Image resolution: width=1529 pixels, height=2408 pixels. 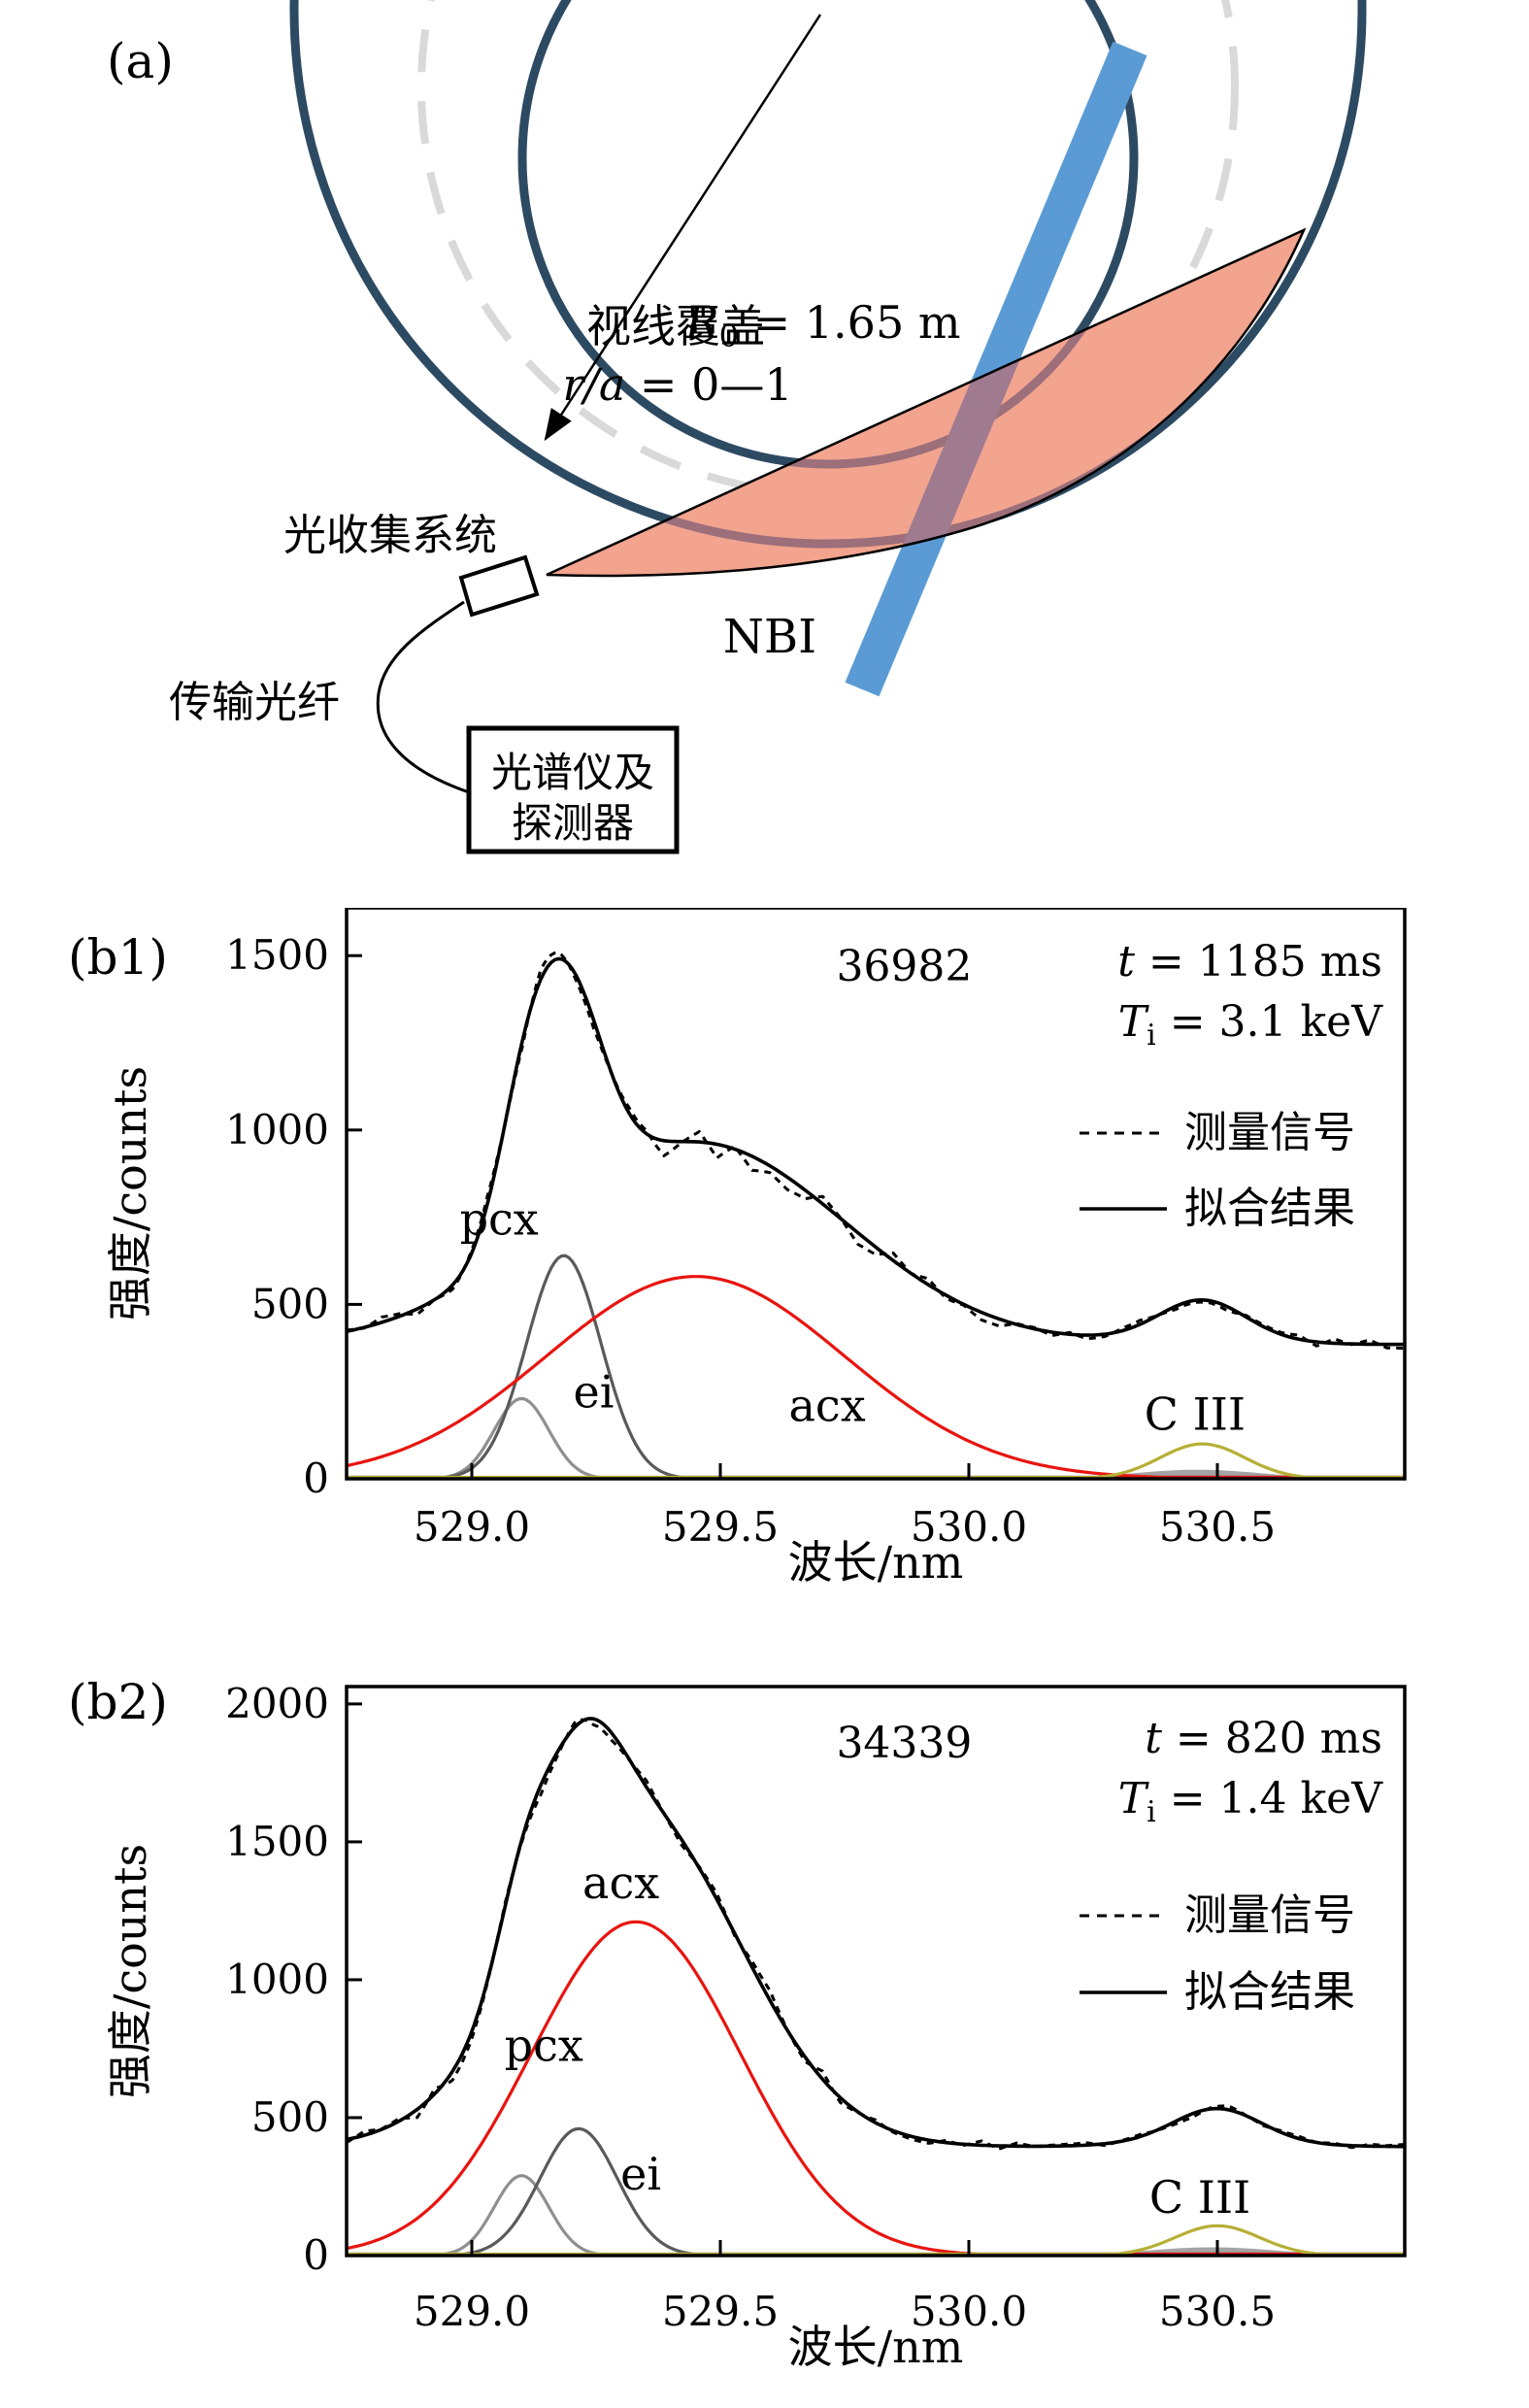 I want to click on panel-label: (b1), so click(x=118, y=958).